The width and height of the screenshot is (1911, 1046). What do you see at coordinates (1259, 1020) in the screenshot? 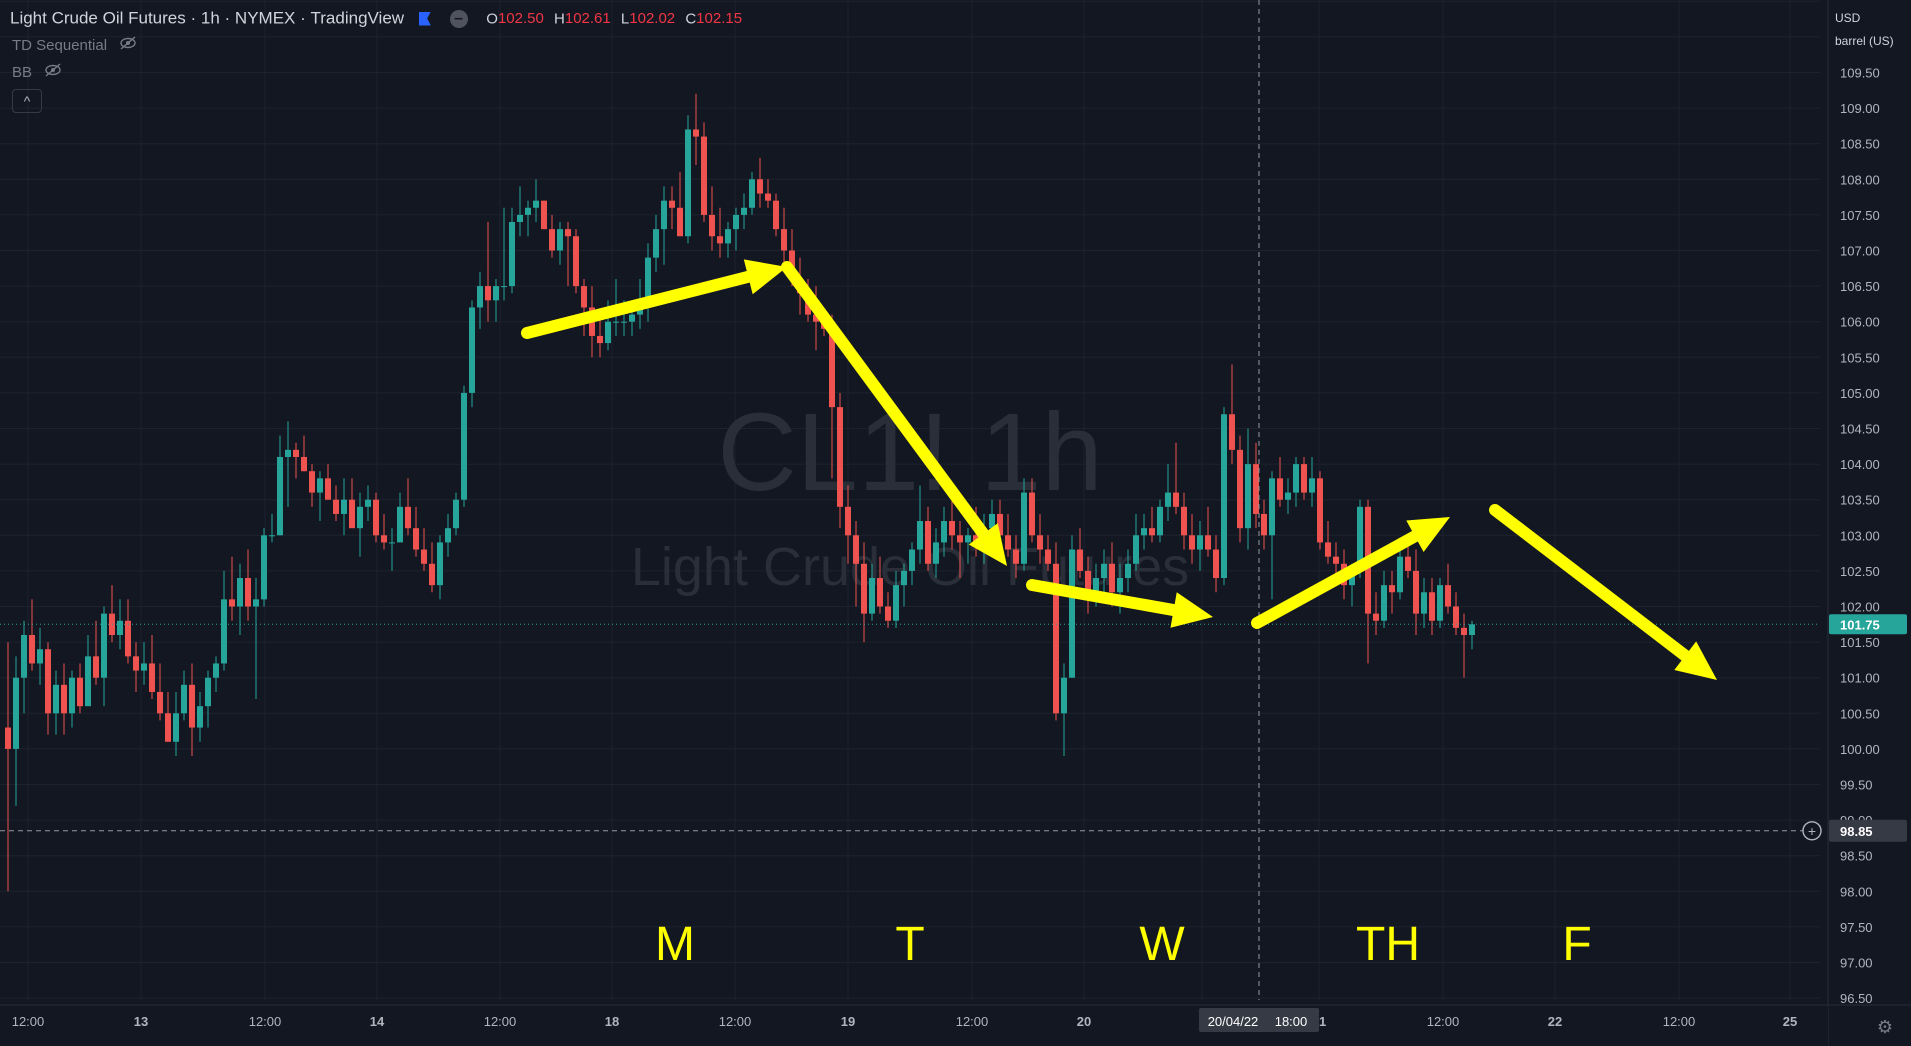
I see `crosshair-time-box` at bounding box center [1259, 1020].